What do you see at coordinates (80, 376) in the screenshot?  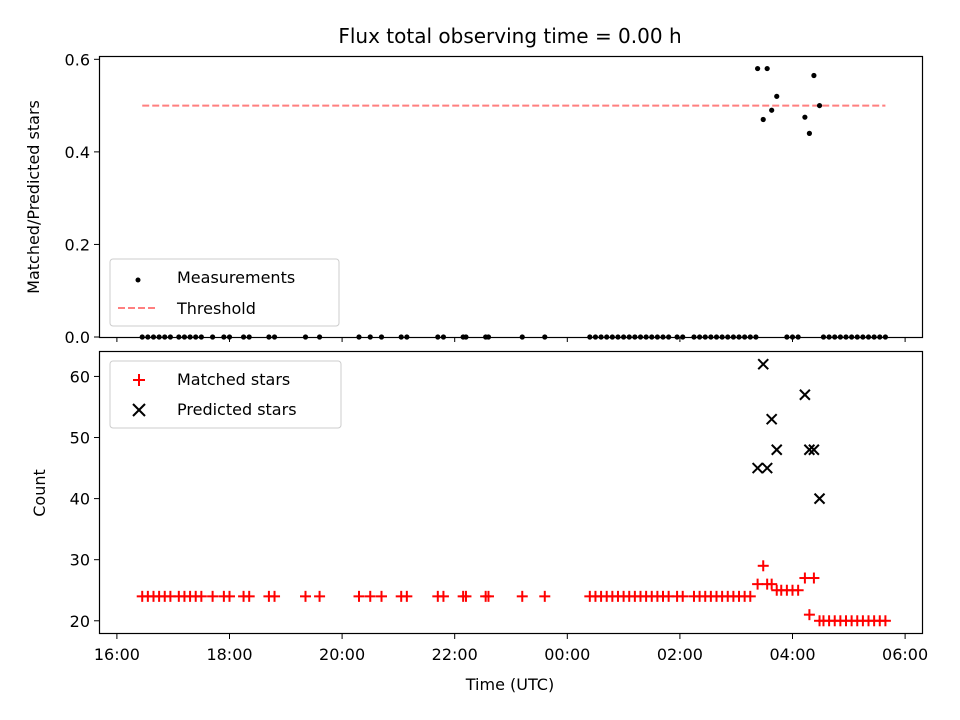 I see `bottom-y-tick-label: 60` at bounding box center [80, 376].